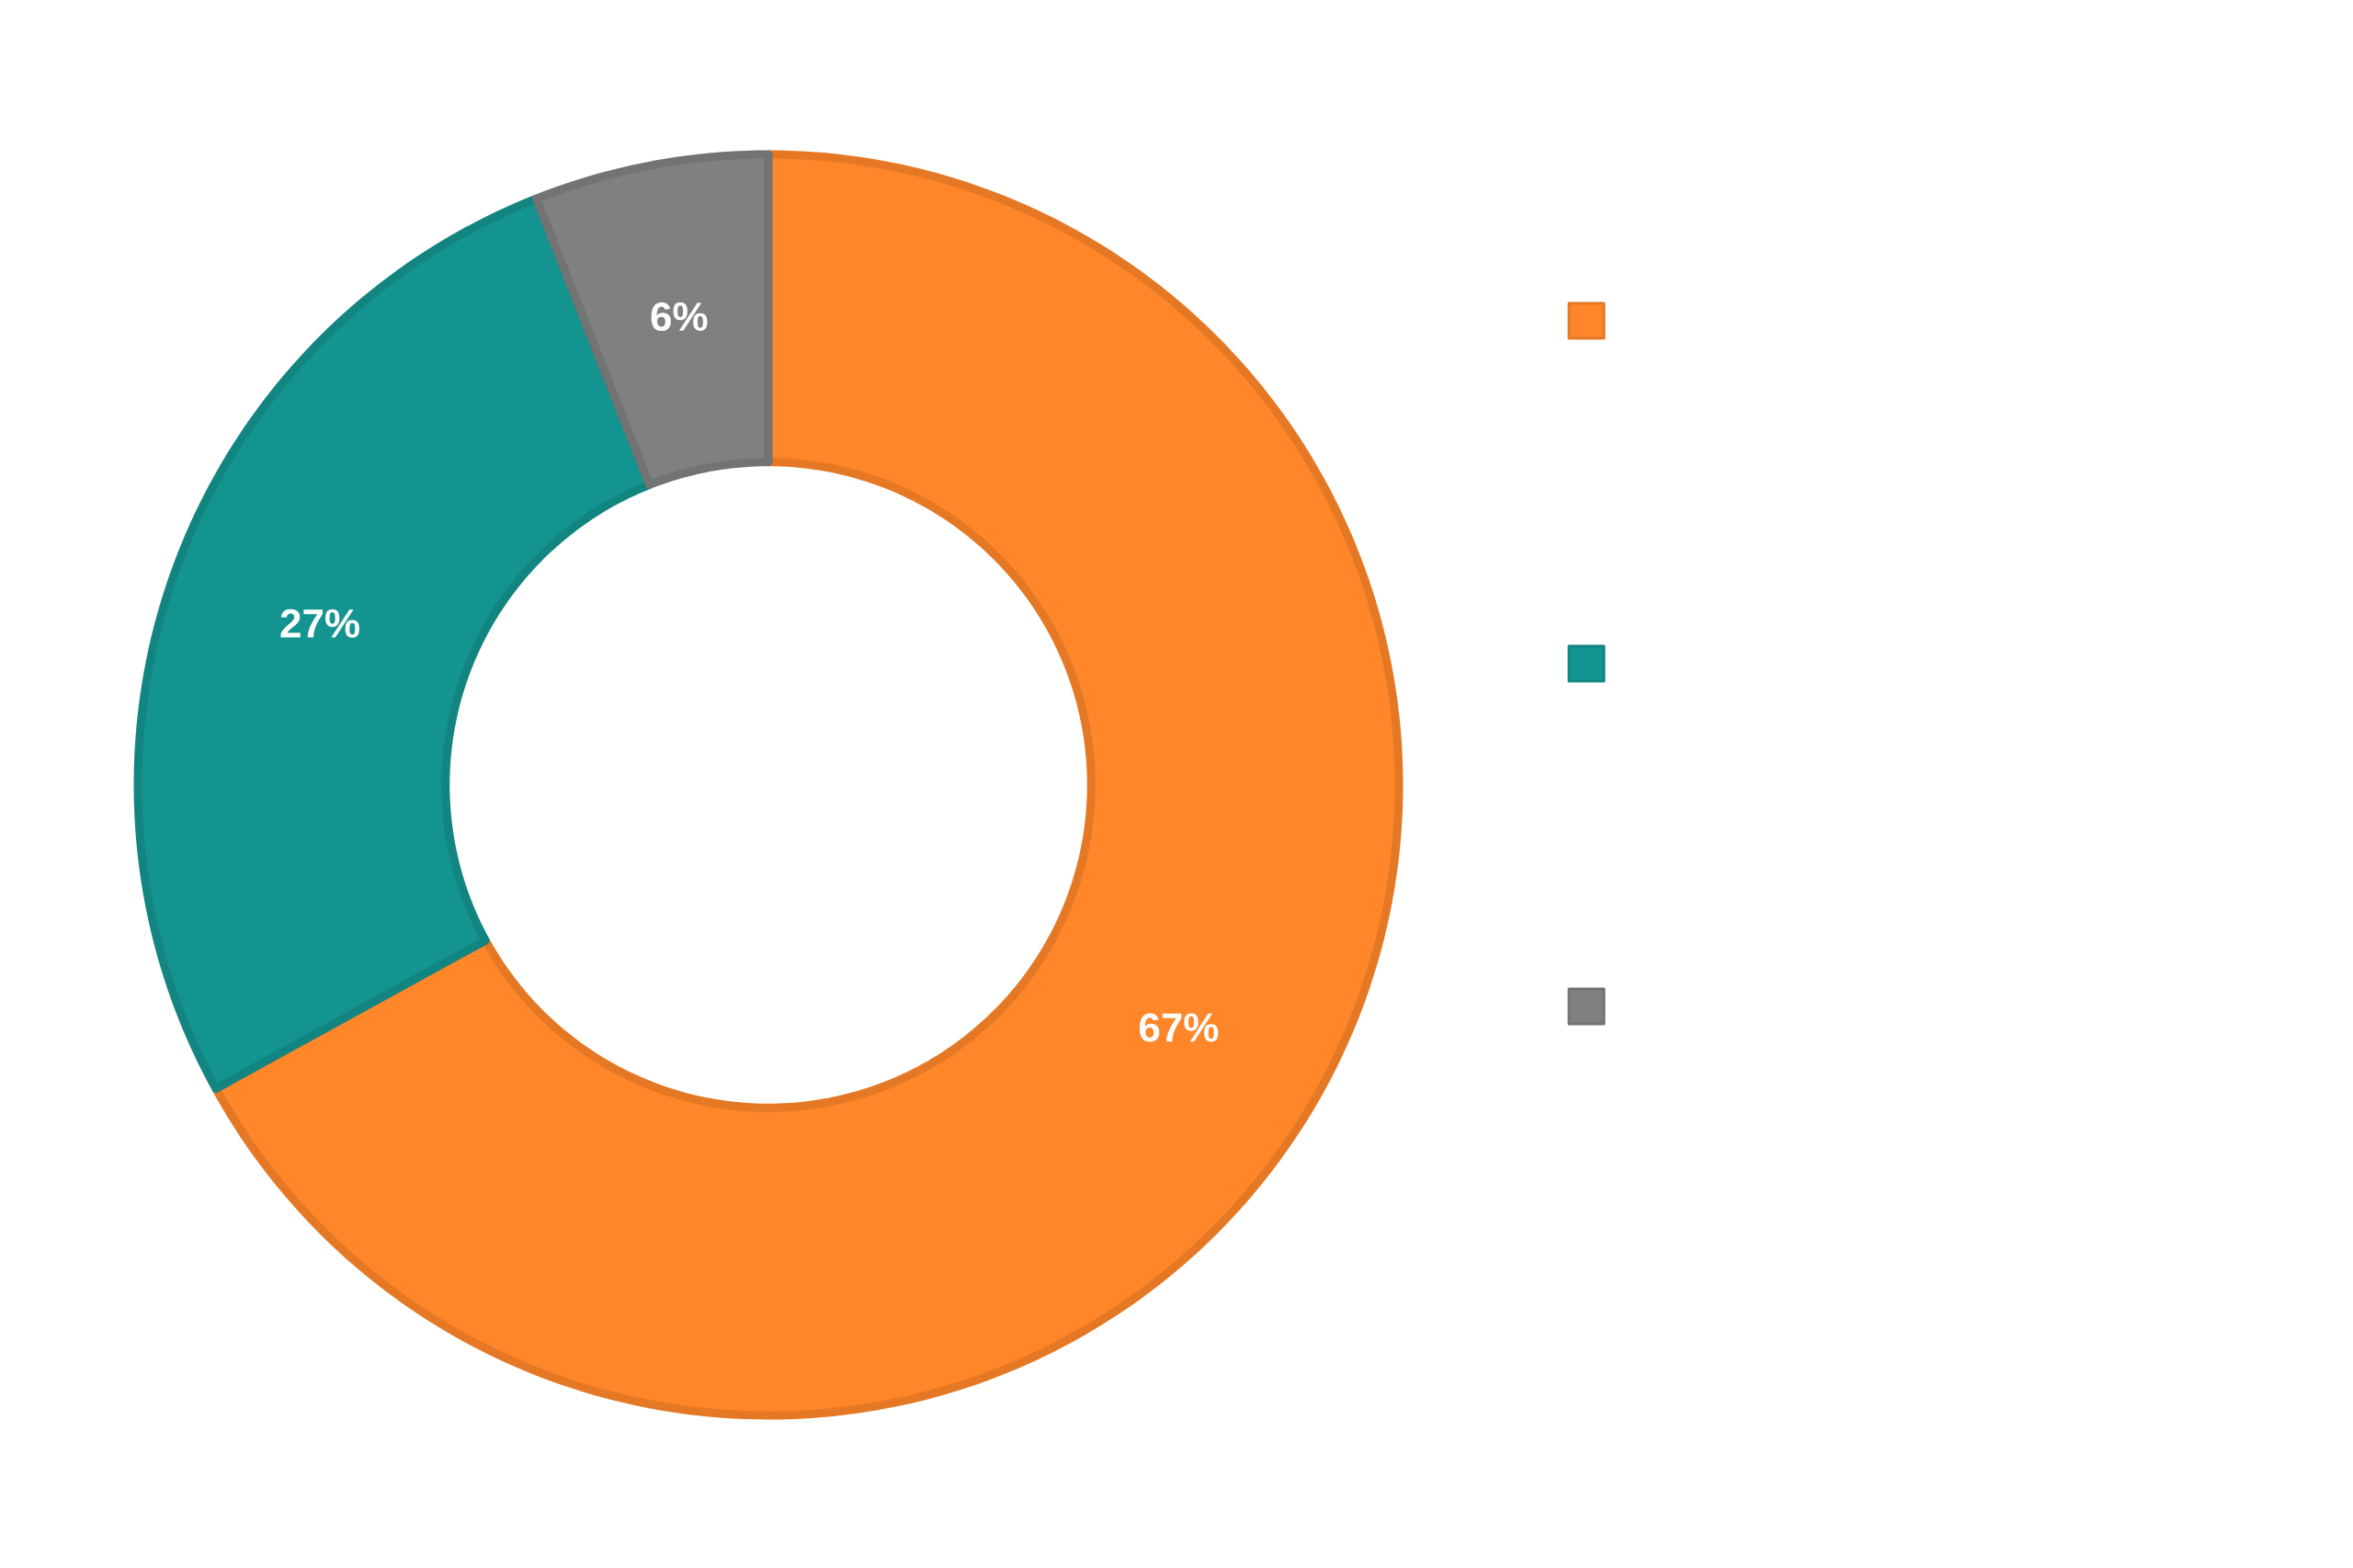  I want to click on data-label: 67%, so click(1179, 1027).